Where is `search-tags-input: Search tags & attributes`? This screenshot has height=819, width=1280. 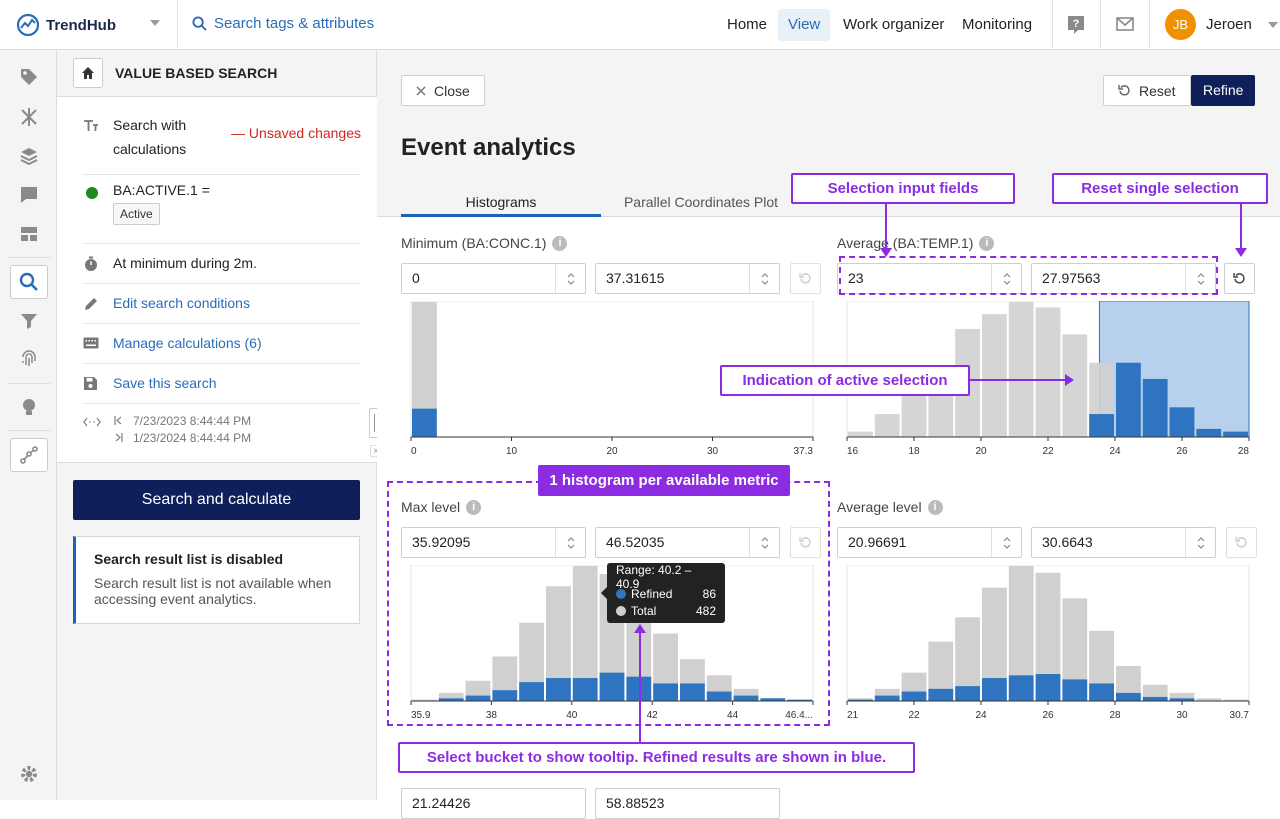
search-tags-input: Search tags & attributes is located at coordinates (283, 23).